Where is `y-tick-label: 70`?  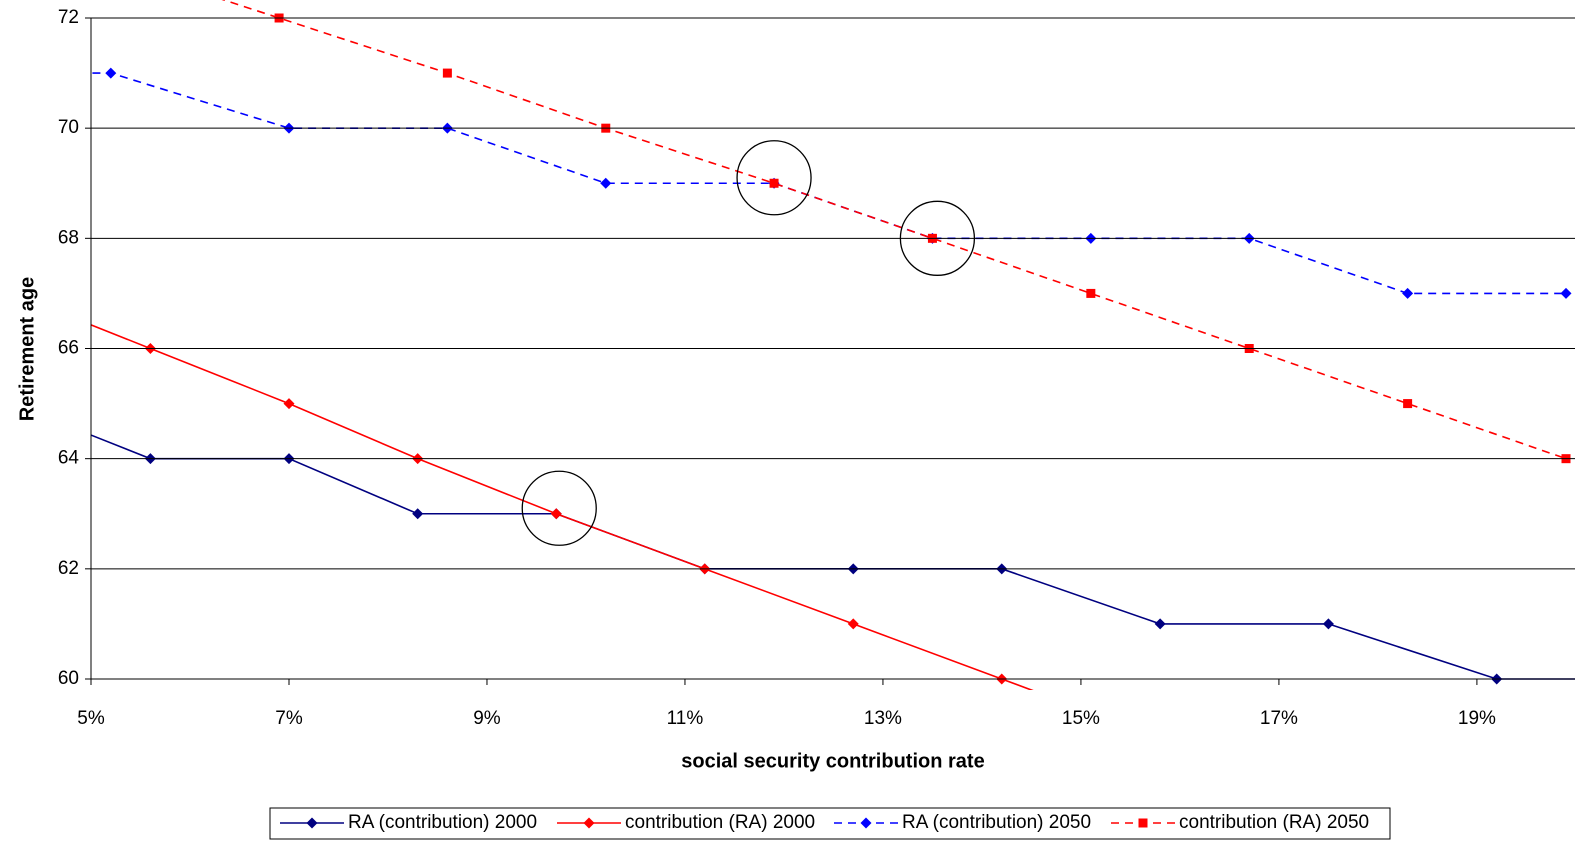
y-tick-label: 70 is located at coordinates (68, 127).